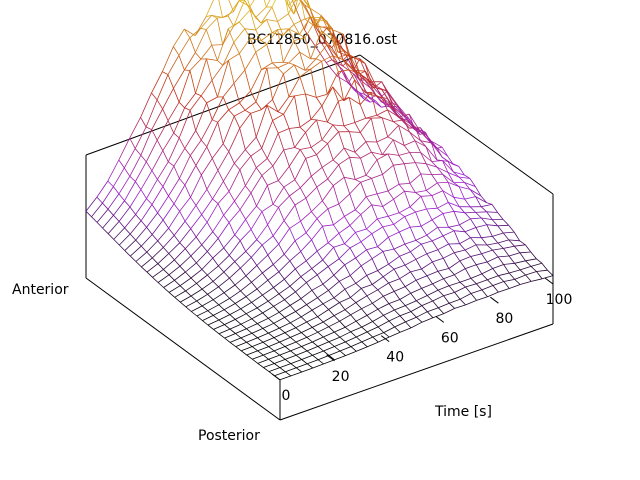  Describe the element at coordinates (463, 412) in the screenshot. I see `x-axis-label: Time [s]` at that location.